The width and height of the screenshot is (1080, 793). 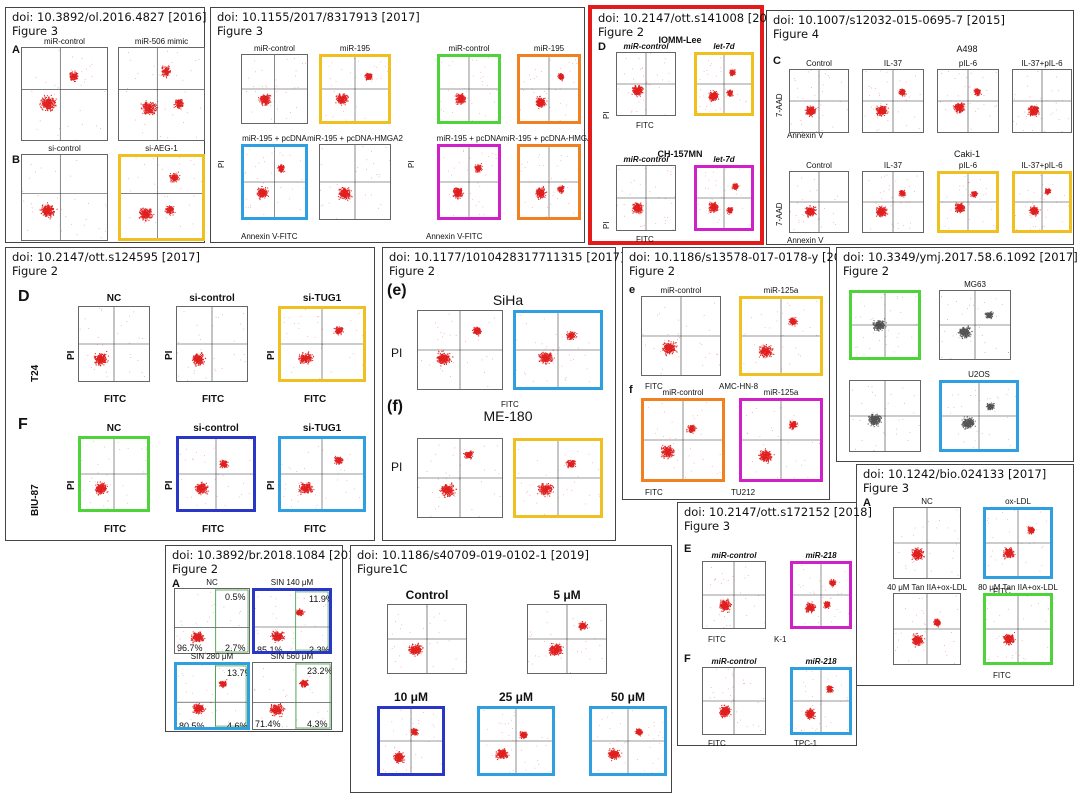 What do you see at coordinates (268, 724) in the screenshot?
I see `quadrant-percentage: 71.4%` at bounding box center [268, 724].